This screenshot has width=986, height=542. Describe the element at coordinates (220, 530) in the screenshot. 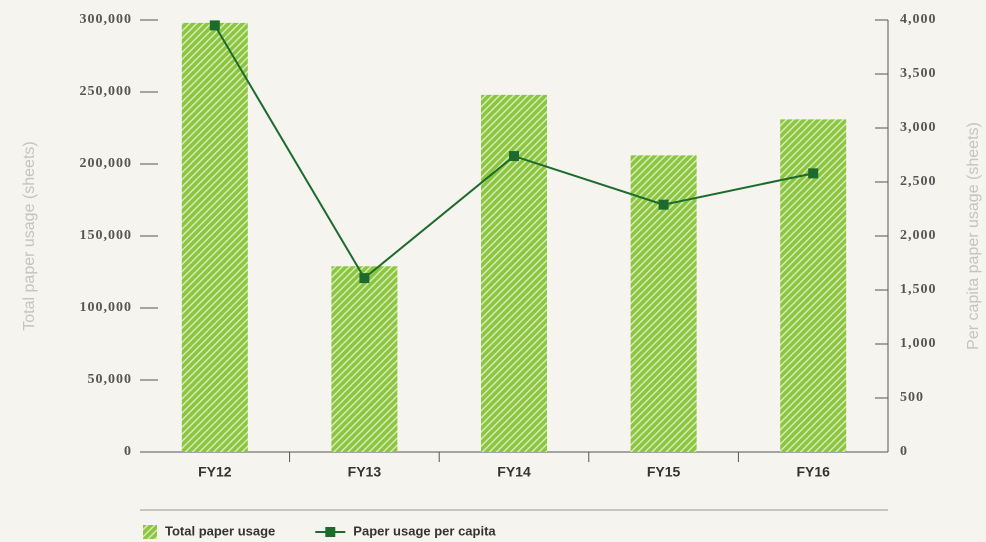

I see `legend-label: Total paper usage` at that location.